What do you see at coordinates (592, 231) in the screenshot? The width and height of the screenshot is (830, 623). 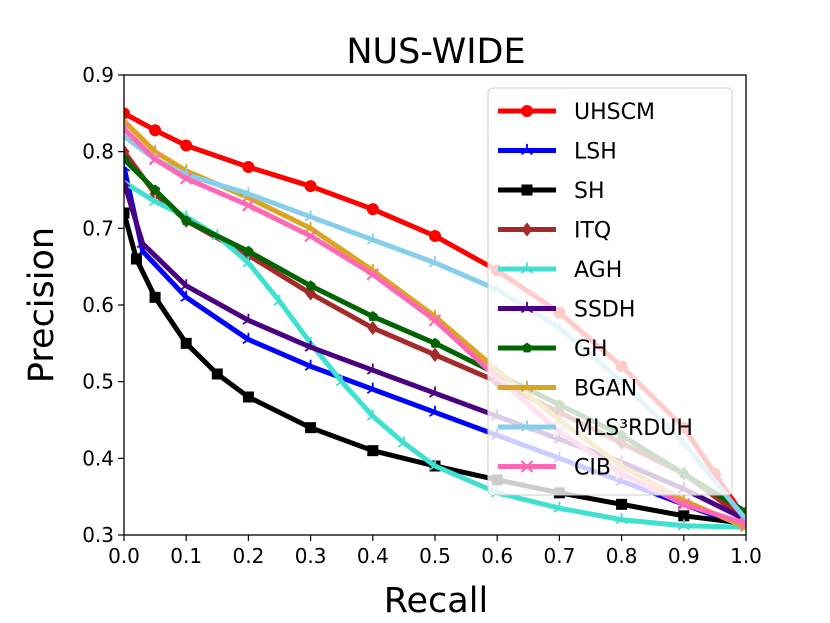 I see `legend-label: ITQ` at bounding box center [592, 231].